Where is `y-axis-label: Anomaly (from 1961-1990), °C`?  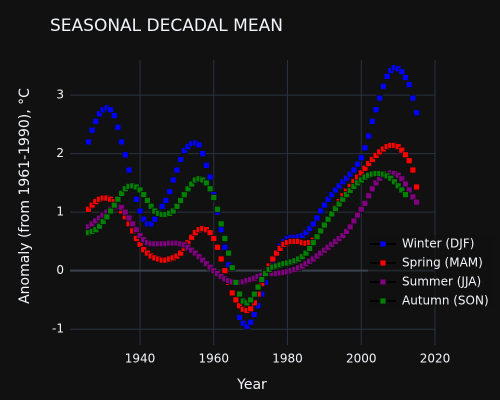
y-axis-label: Anomaly (from 1961-1990), °C is located at coordinates (25, 196).